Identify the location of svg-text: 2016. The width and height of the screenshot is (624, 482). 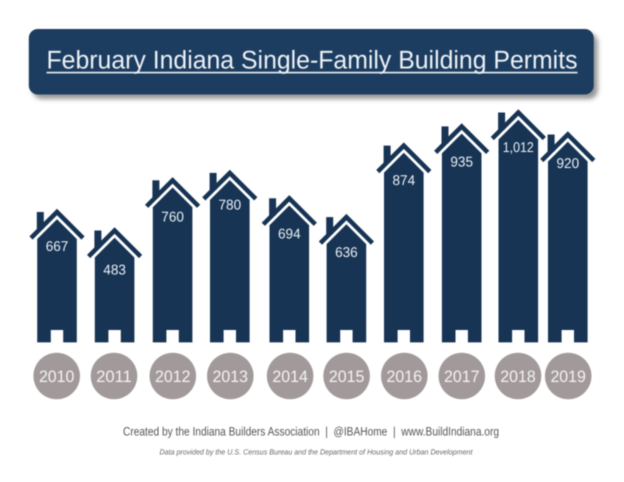
(405, 377).